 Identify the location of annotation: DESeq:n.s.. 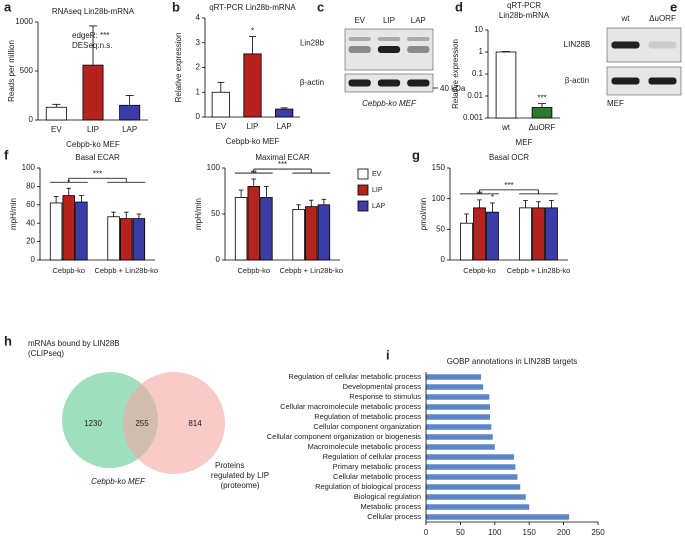
(92, 45).